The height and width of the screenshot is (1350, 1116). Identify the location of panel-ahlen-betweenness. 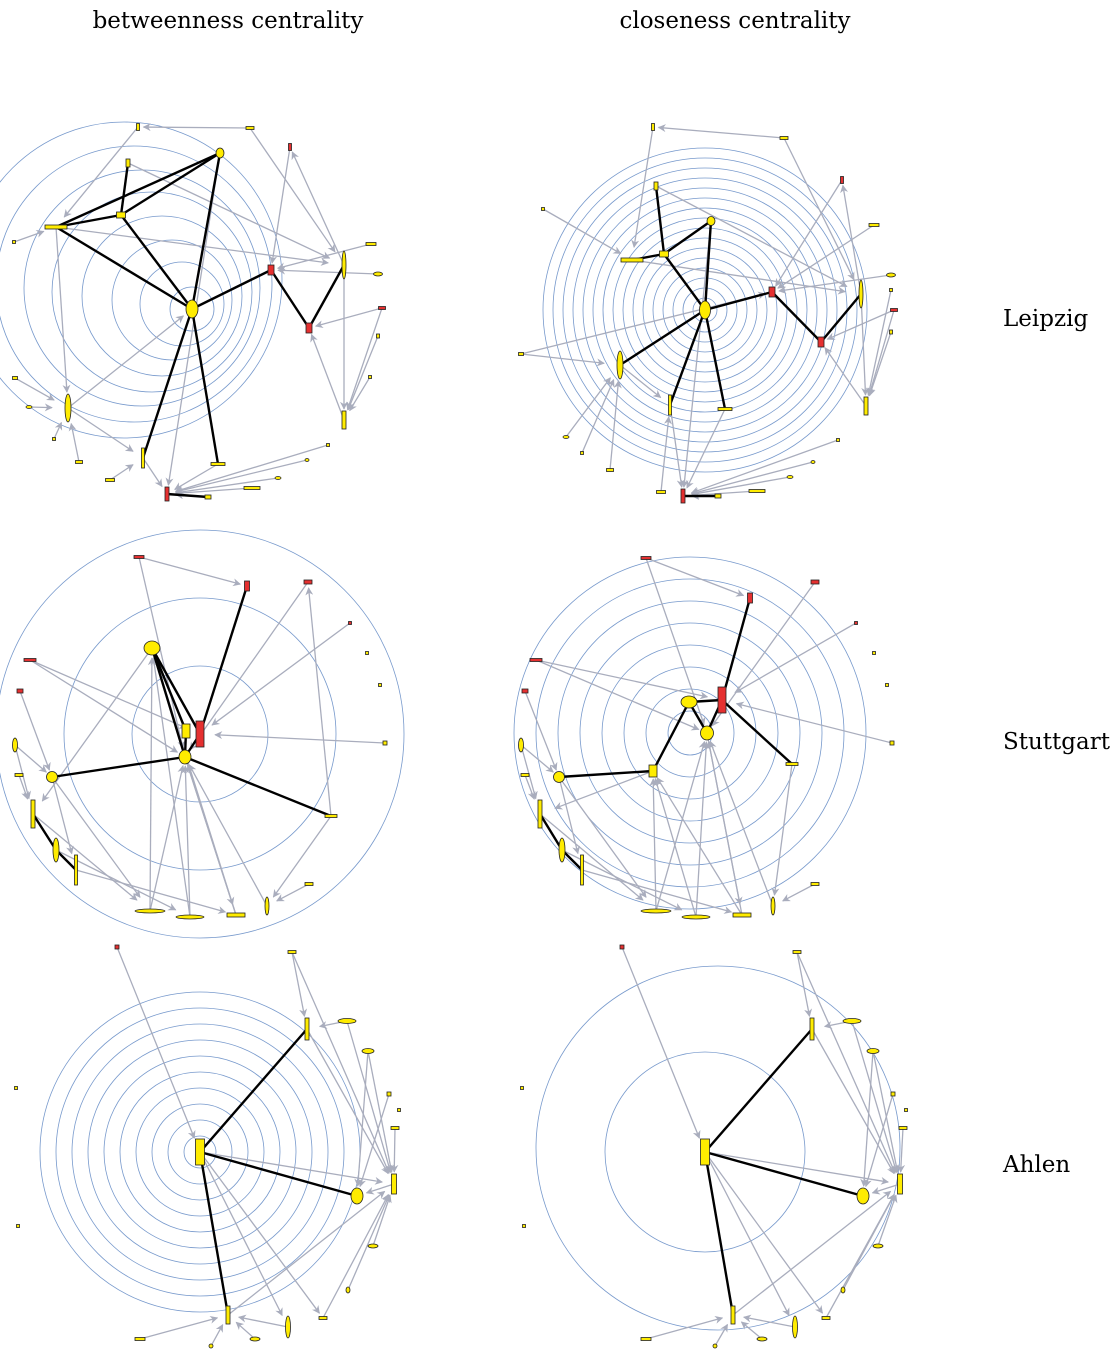
(207, 1146).